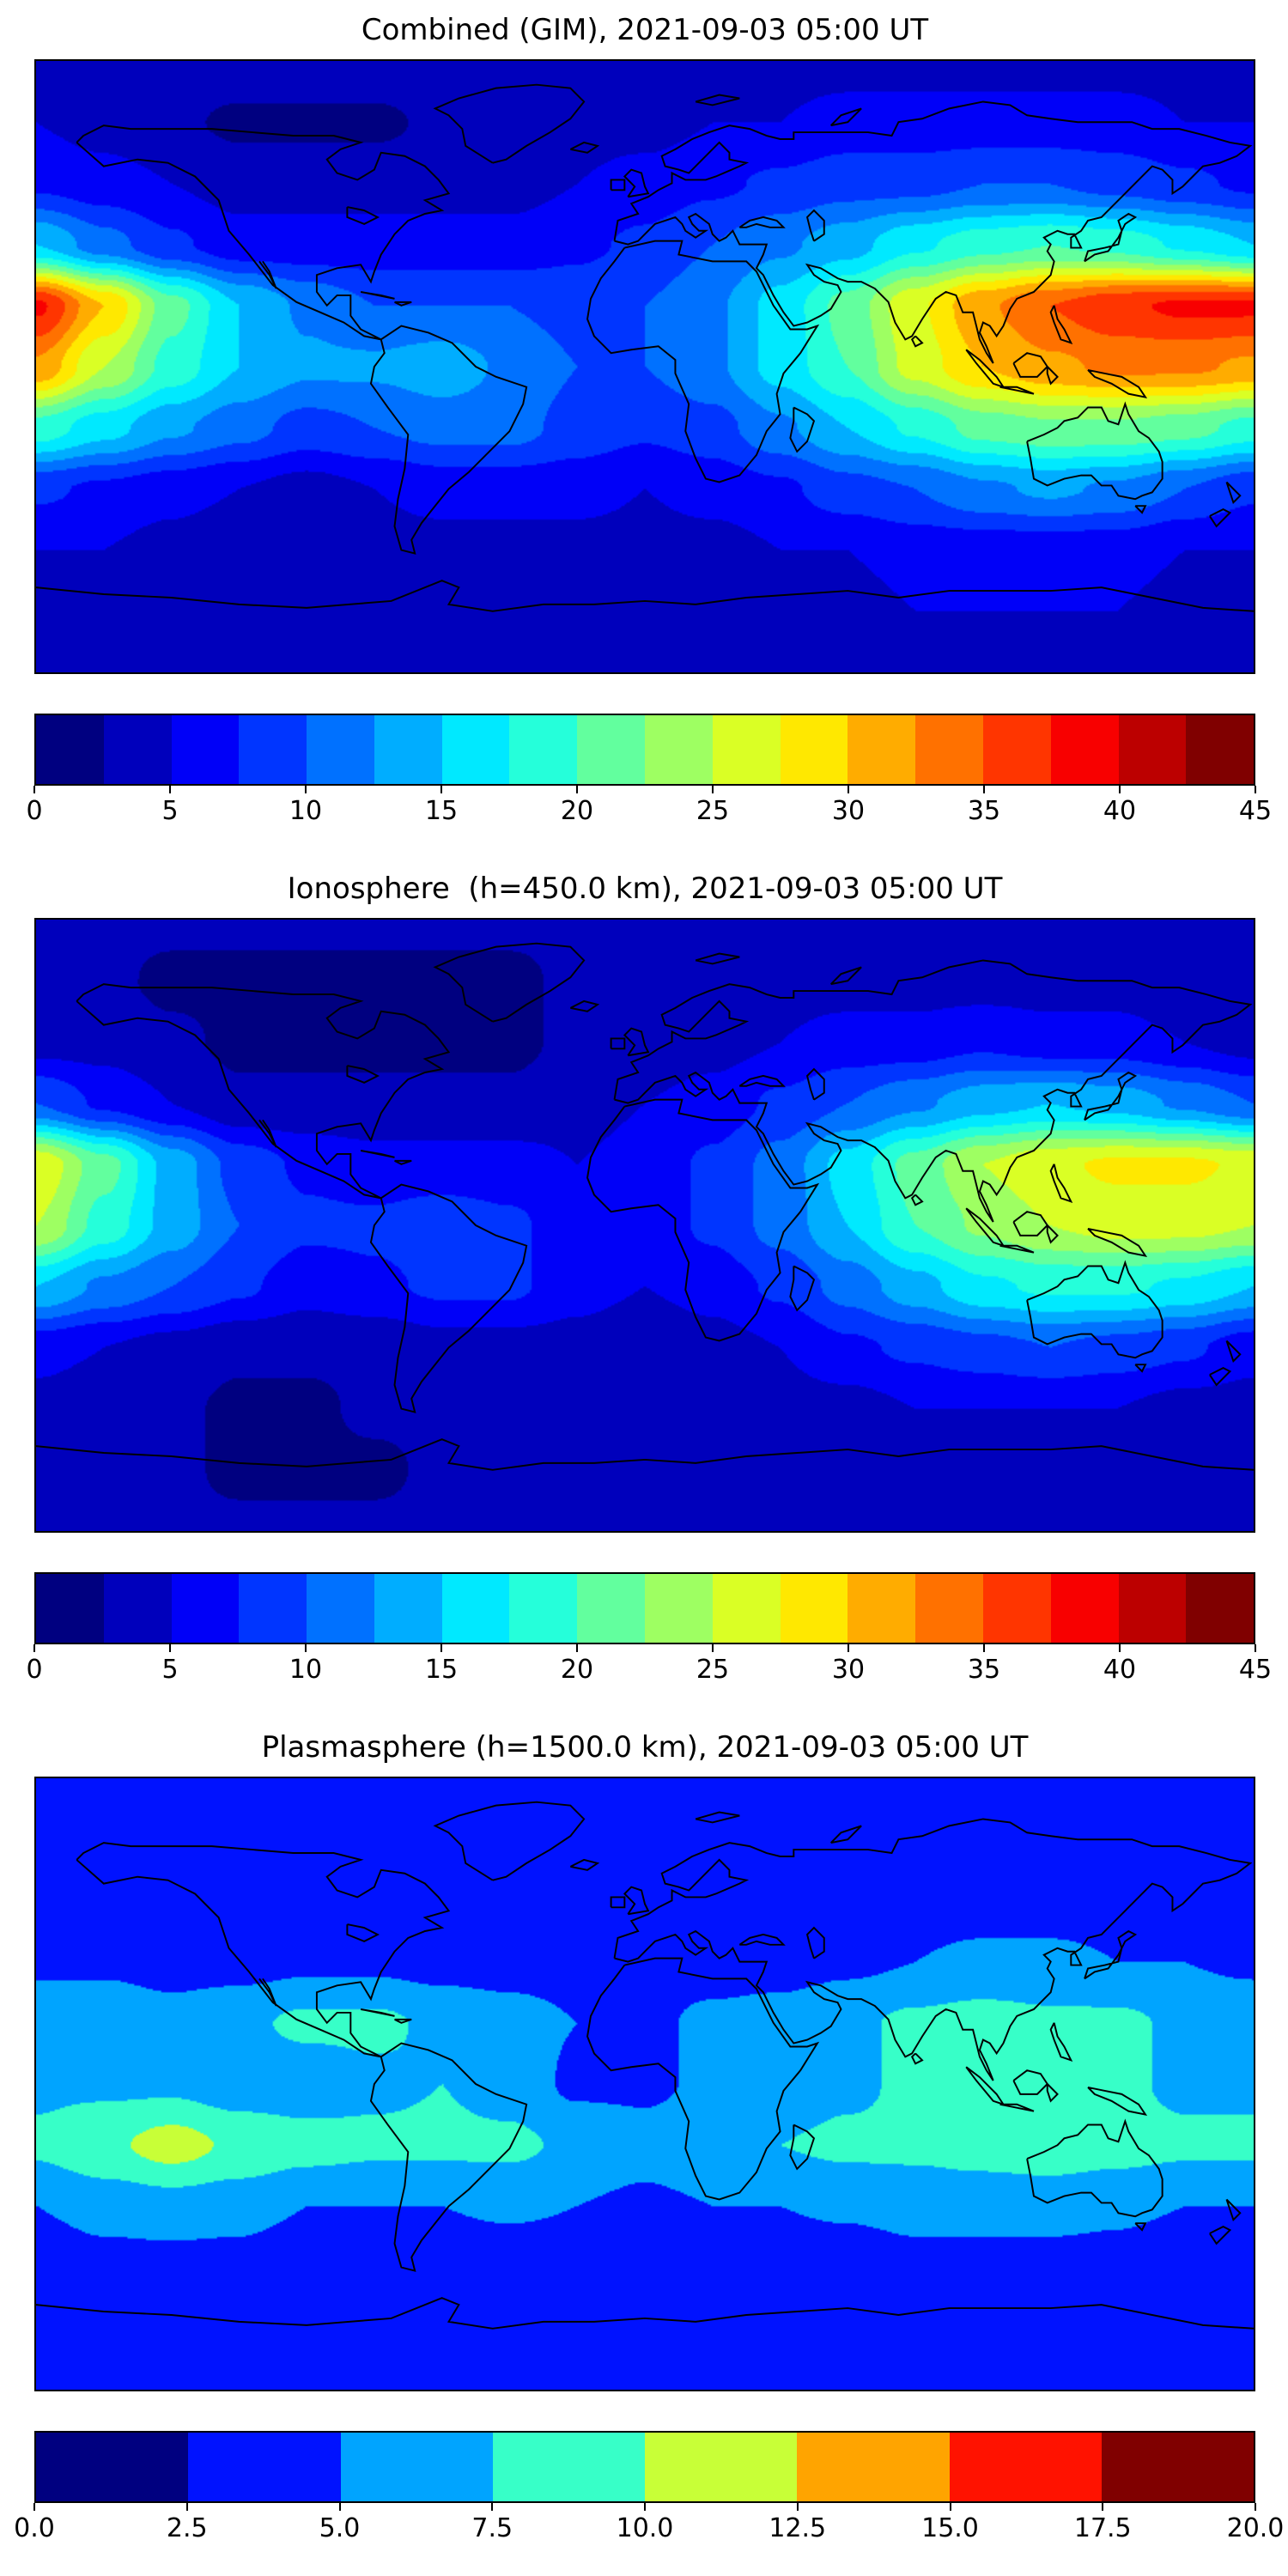 The height and width of the screenshot is (2576, 1288). What do you see at coordinates (798, 2528) in the screenshot?
I see `colorbar-tick-label: 12.5` at bounding box center [798, 2528].